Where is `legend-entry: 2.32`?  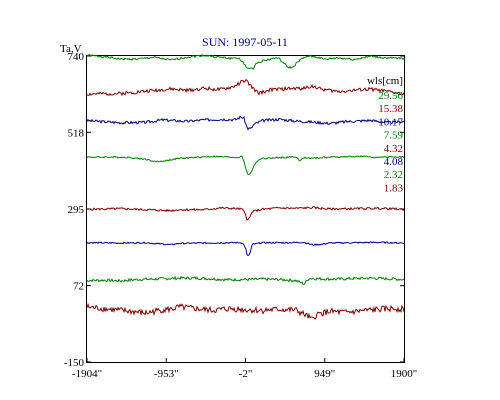
legend-entry: 2.32 is located at coordinates (393, 175).